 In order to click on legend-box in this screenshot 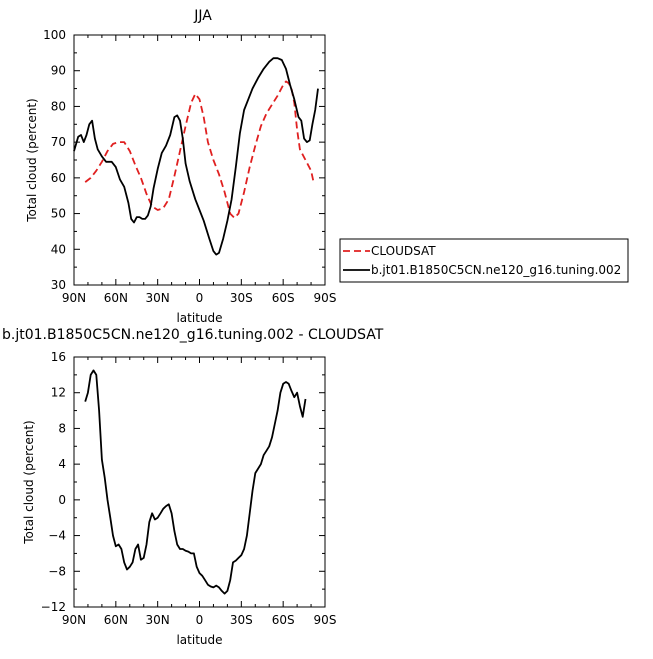, I will do `click(484, 260)`.